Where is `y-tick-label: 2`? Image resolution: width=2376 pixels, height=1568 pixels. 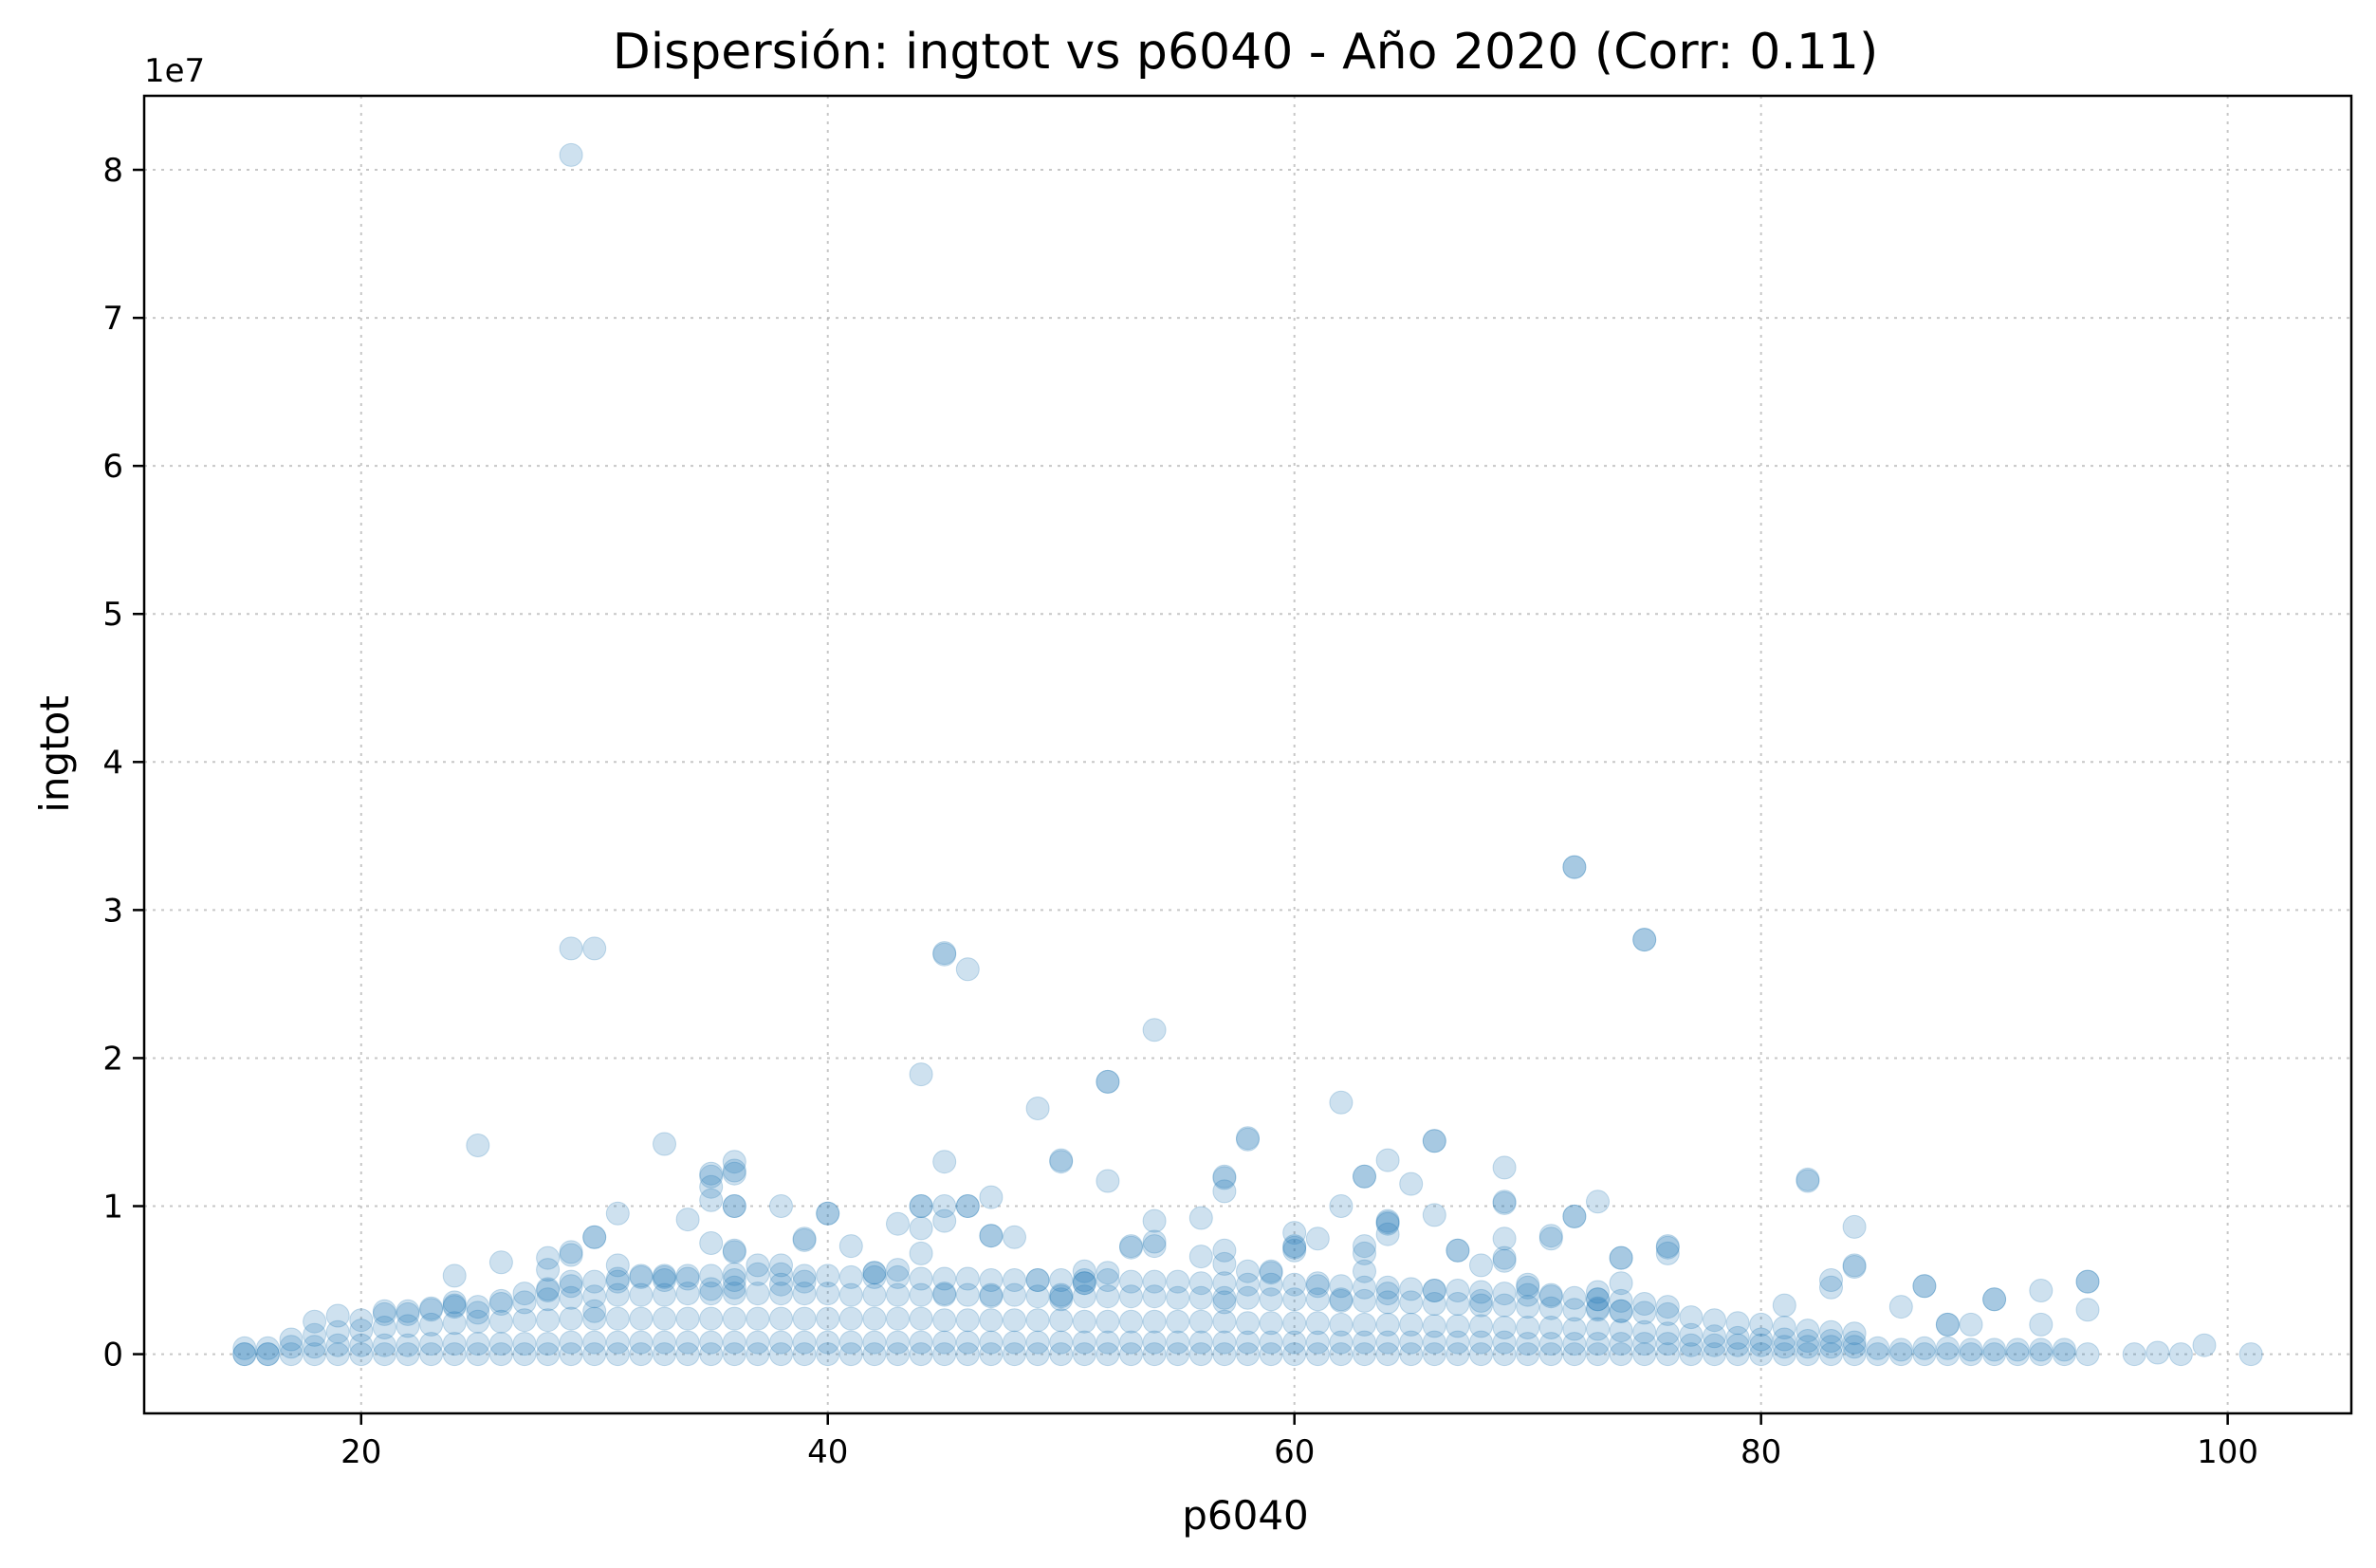
y-tick-label: 2 is located at coordinates (112, 1059).